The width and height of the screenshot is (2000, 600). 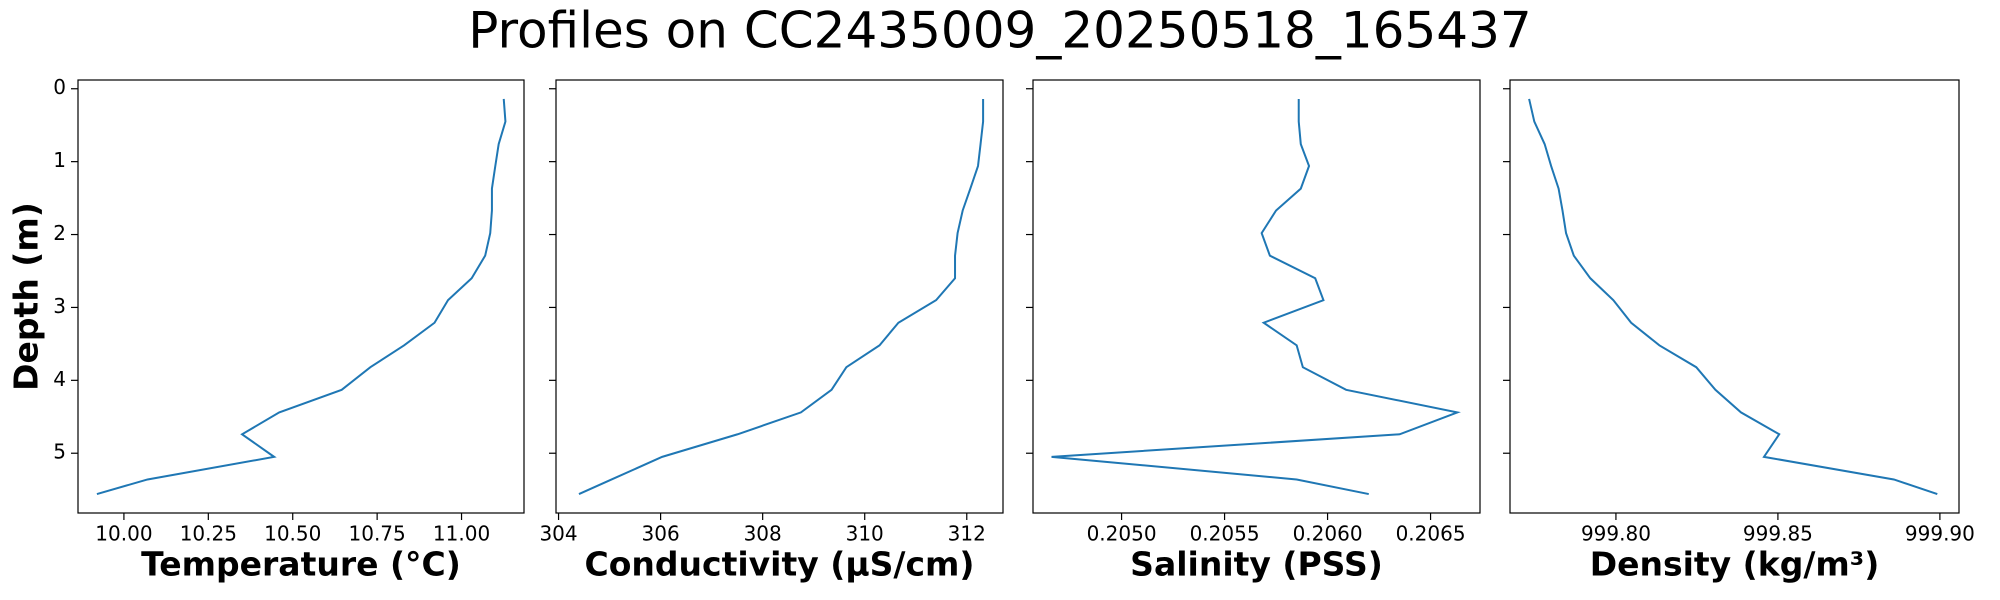 I want to click on y-tick-label: 3, so click(x=59, y=306).